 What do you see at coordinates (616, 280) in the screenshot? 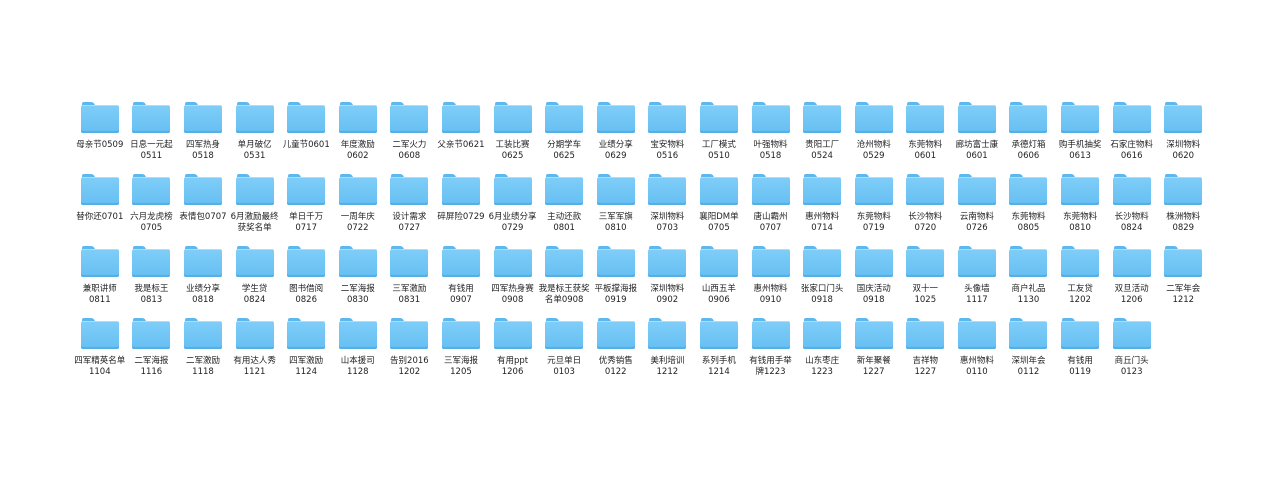
I see `folder-item: 平板撑海报 0919` at bounding box center [616, 280].